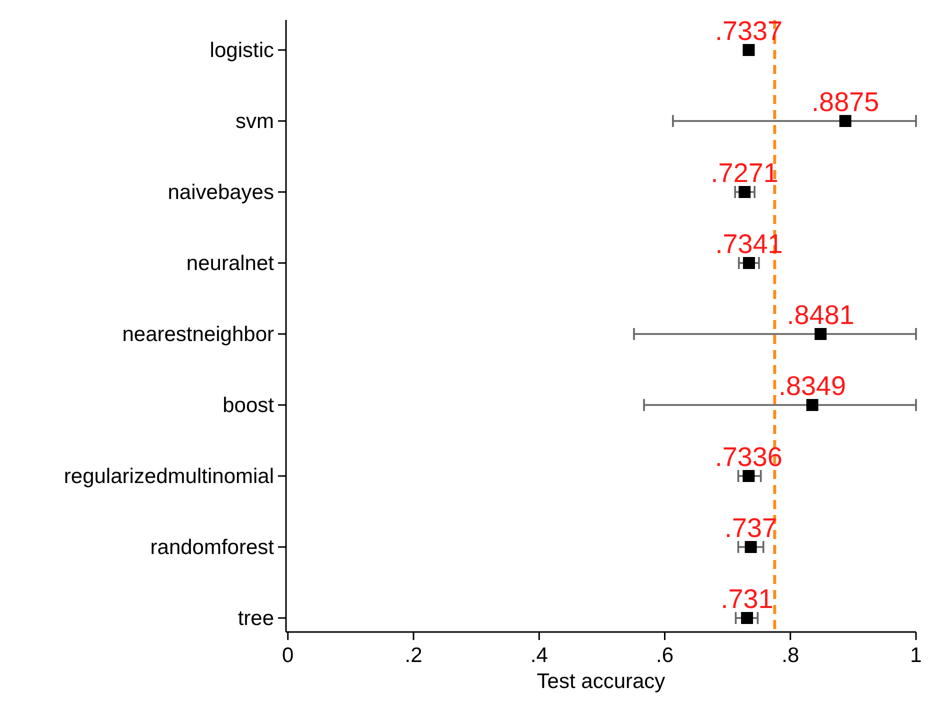  What do you see at coordinates (288, 655) in the screenshot?
I see `x-tick-label: 0` at bounding box center [288, 655].